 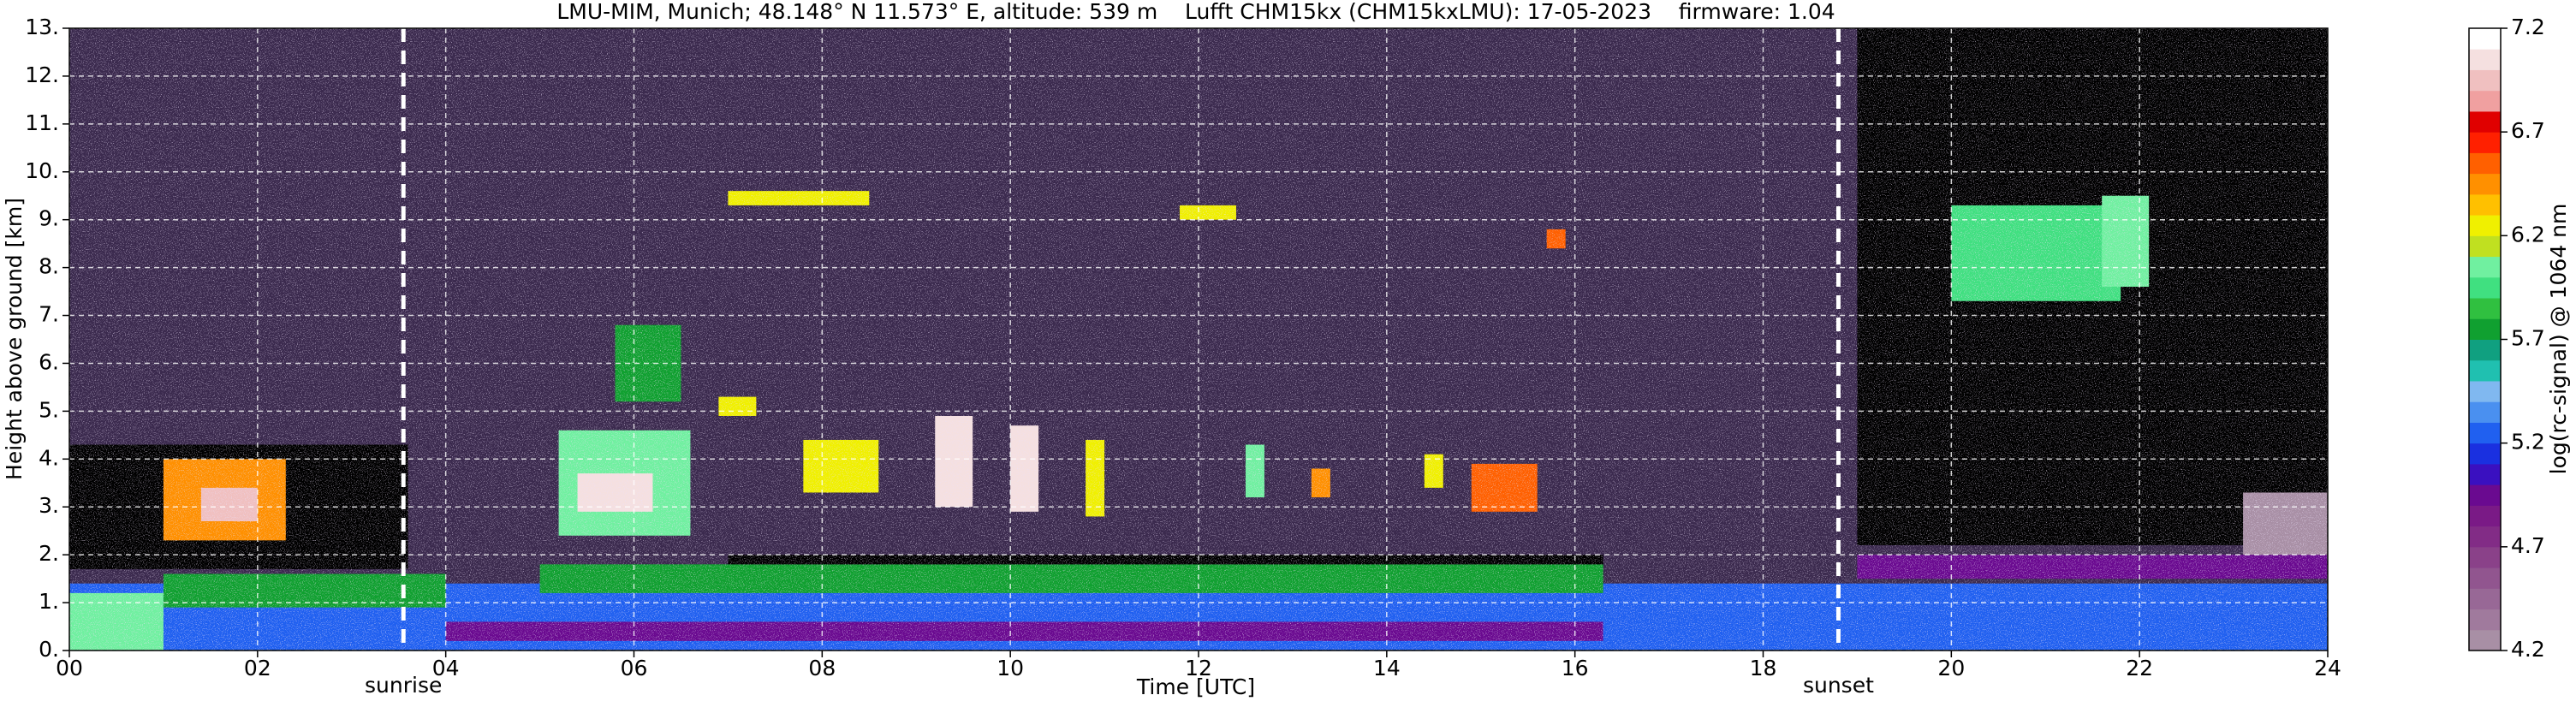 I want to click on x-tick-label: 08, so click(x=822, y=668).